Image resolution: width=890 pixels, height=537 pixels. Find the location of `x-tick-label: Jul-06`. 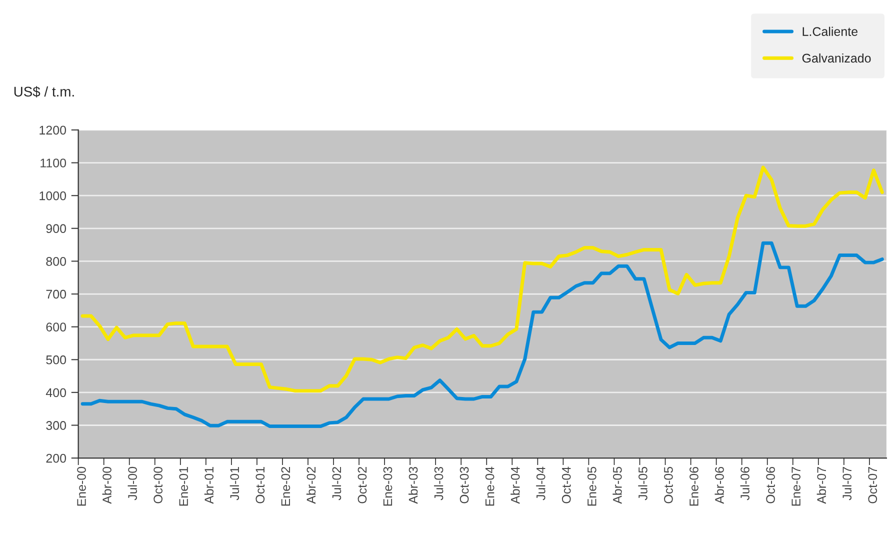

x-tick-label: Jul-06 is located at coordinates (745, 483).